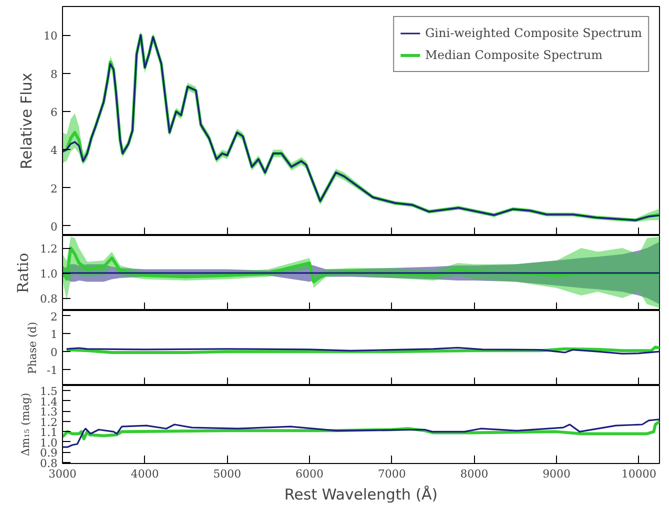  I want to click on y-tick-label: 8, so click(54, 74).